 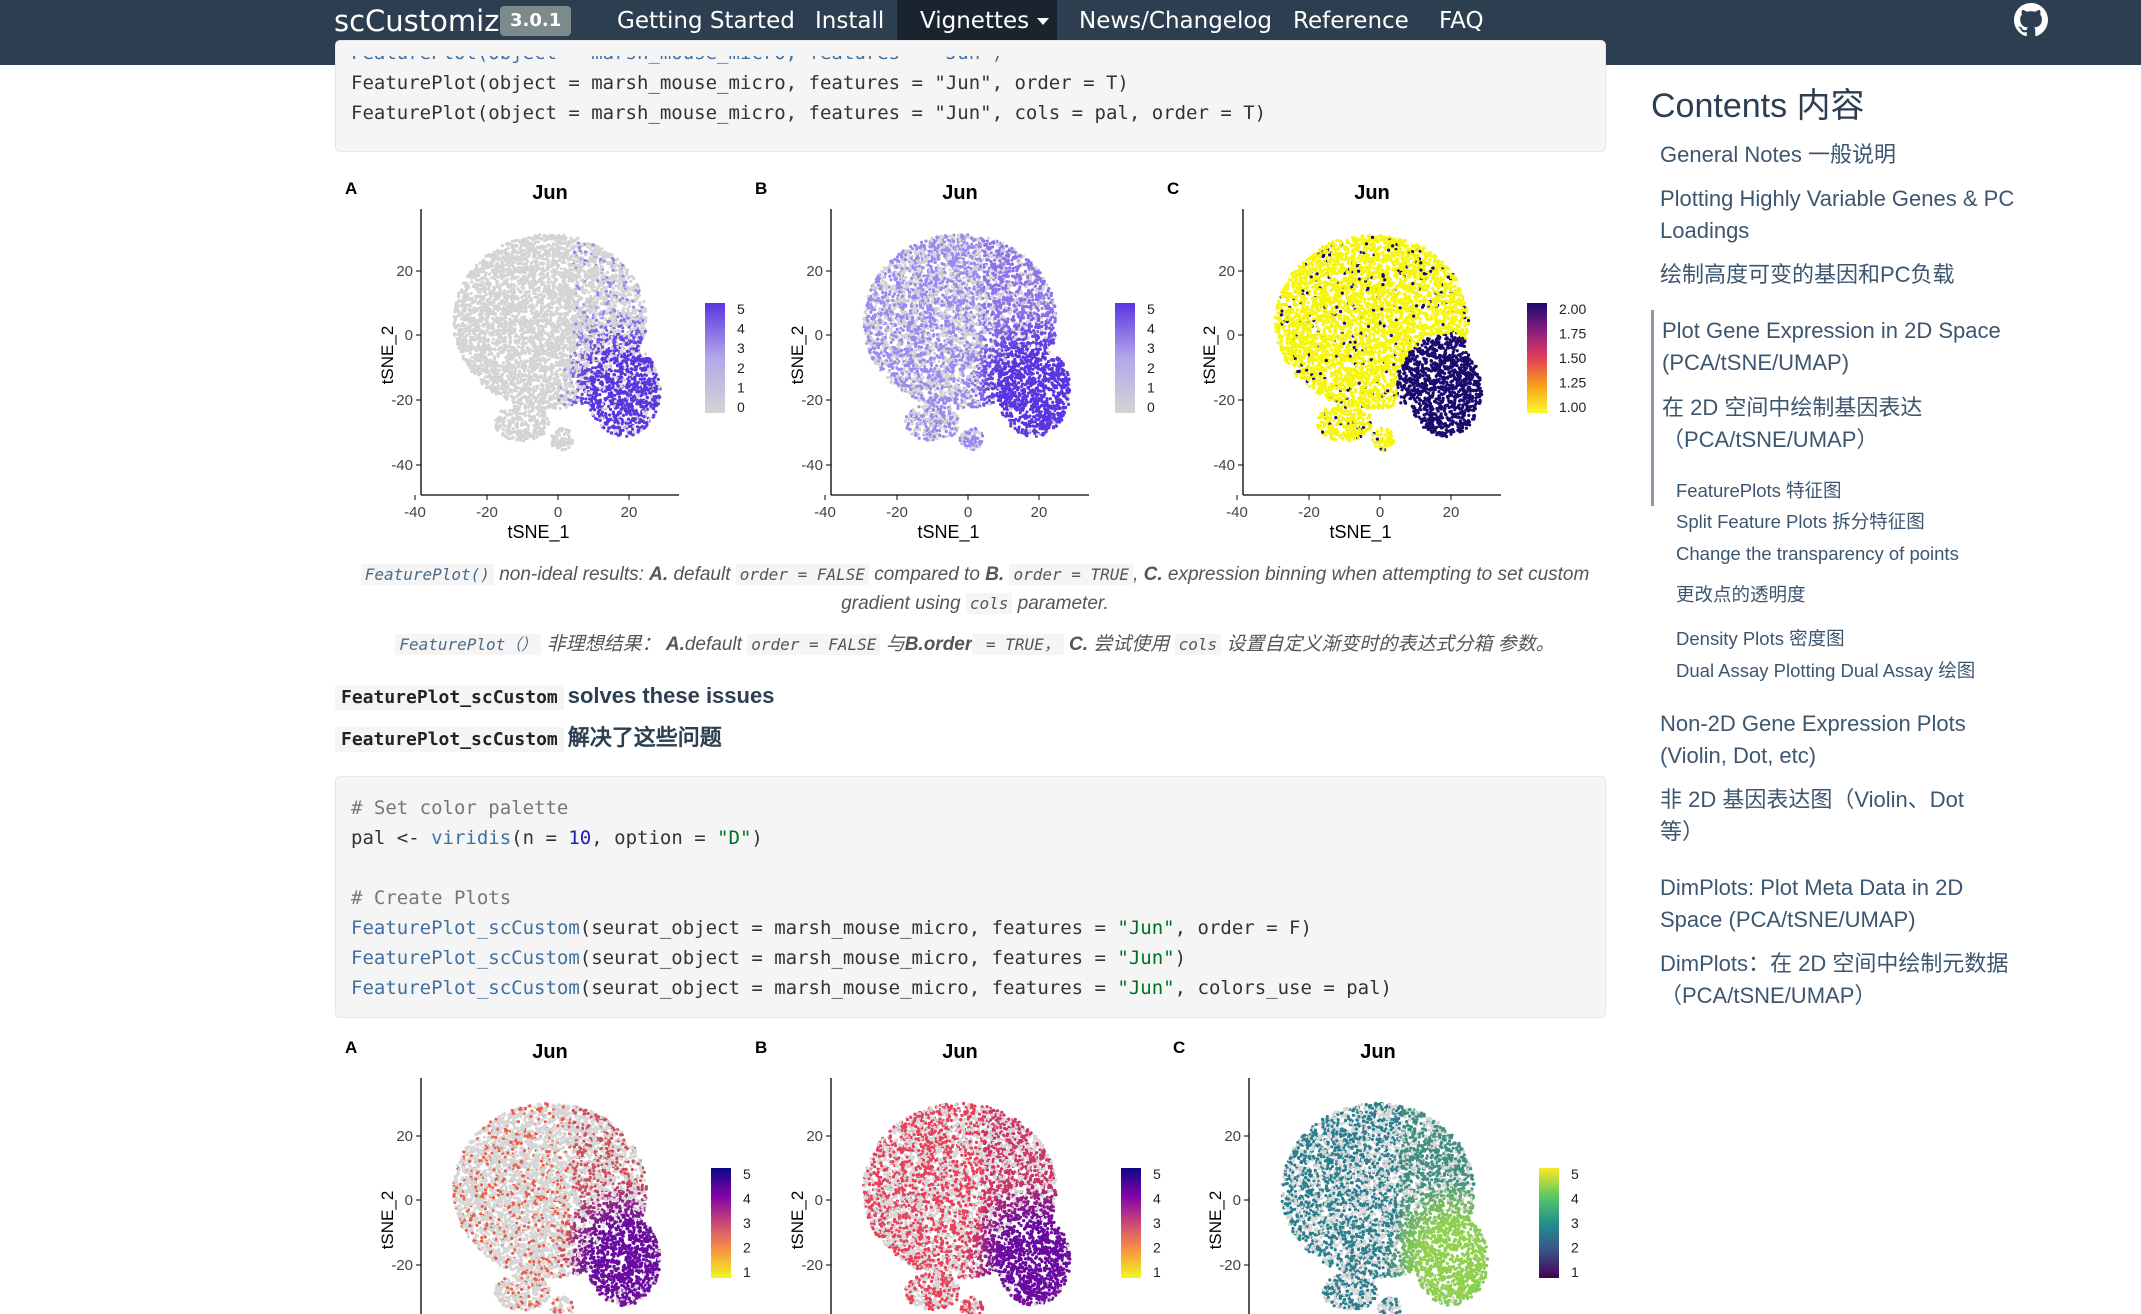 I want to click on nav-vignettes: Vignettes, so click(x=985, y=21).